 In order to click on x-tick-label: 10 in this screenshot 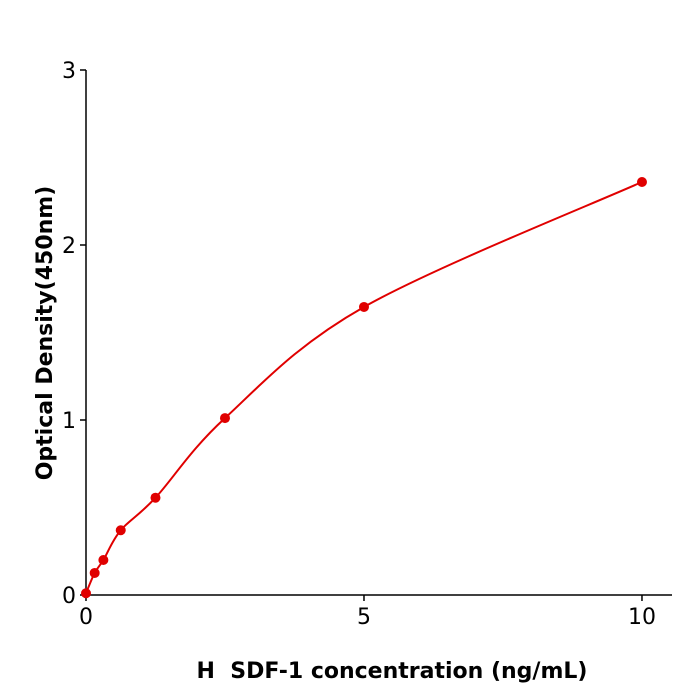, I will do `click(642, 617)`.